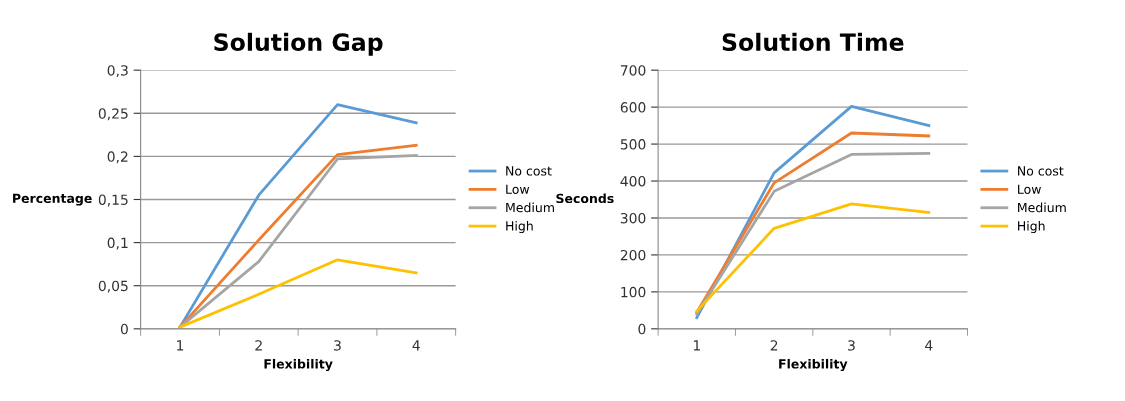 This screenshot has width=1125, height=401. I want to click on y-tick-label: 100, so click(633, 292).